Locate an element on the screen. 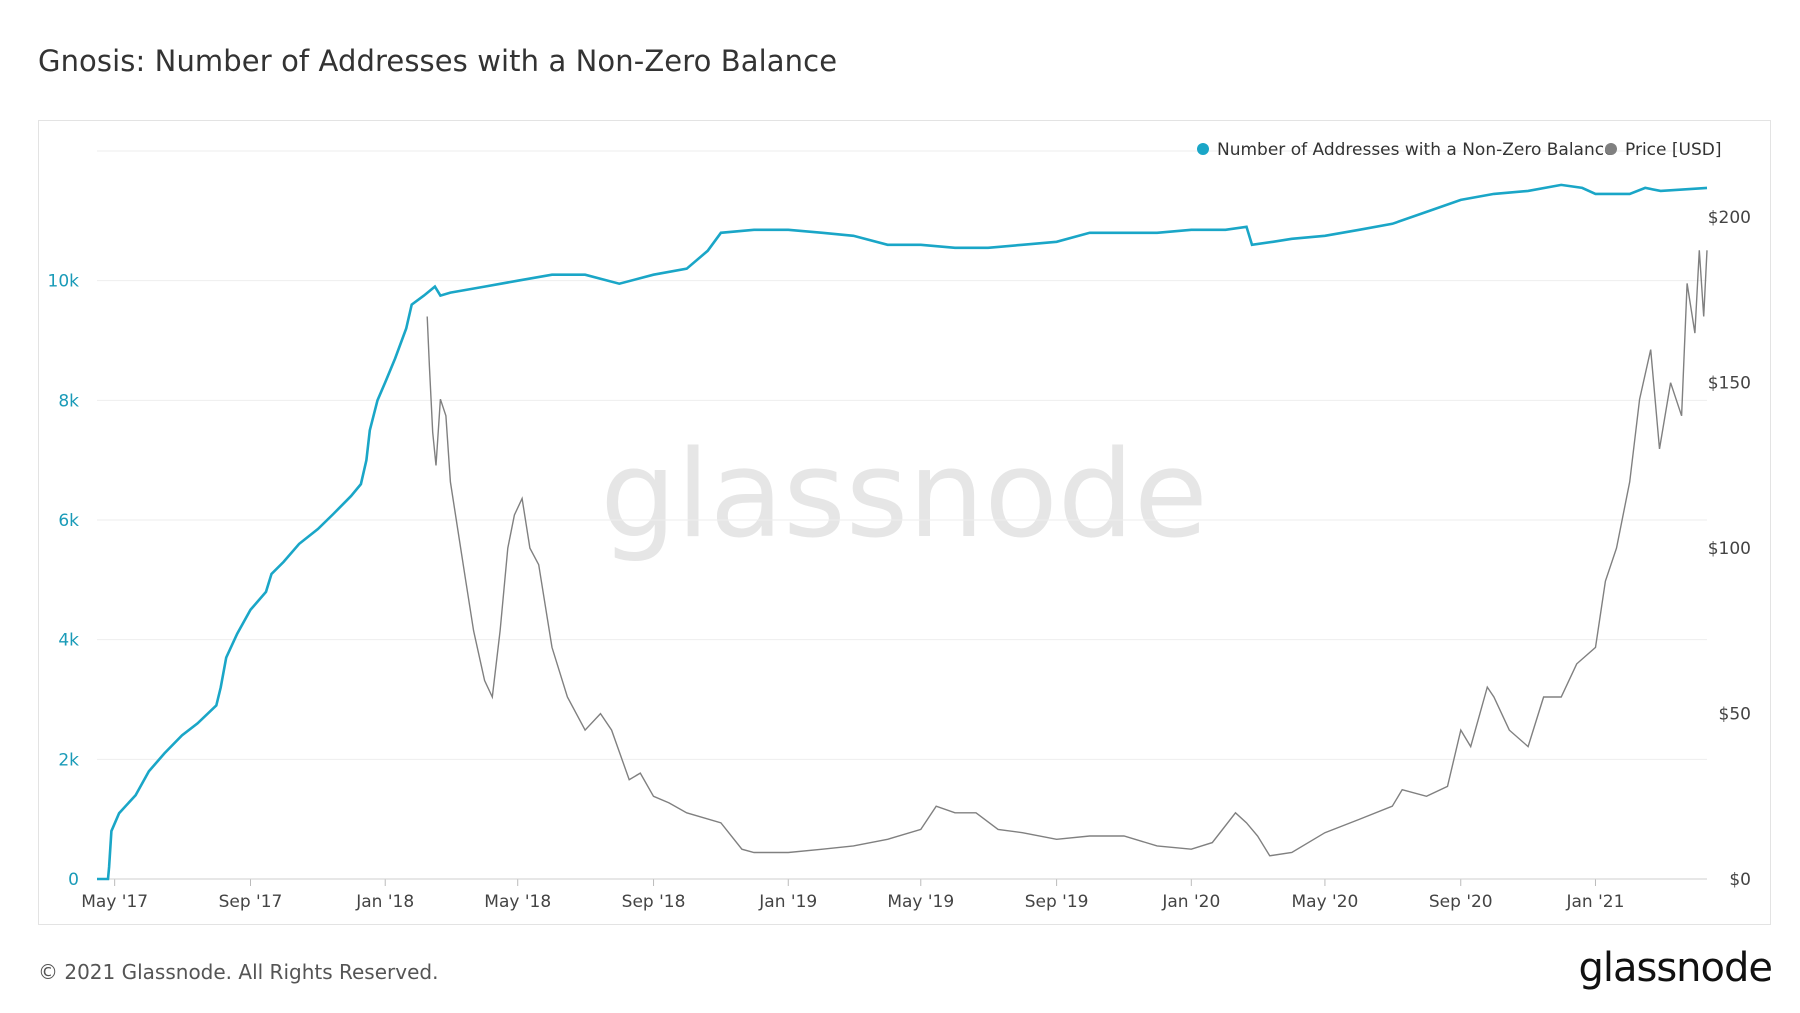 The image size is (1800, 1013). x-axis-tick-label: May '17 is located at coordinates (114, 902).